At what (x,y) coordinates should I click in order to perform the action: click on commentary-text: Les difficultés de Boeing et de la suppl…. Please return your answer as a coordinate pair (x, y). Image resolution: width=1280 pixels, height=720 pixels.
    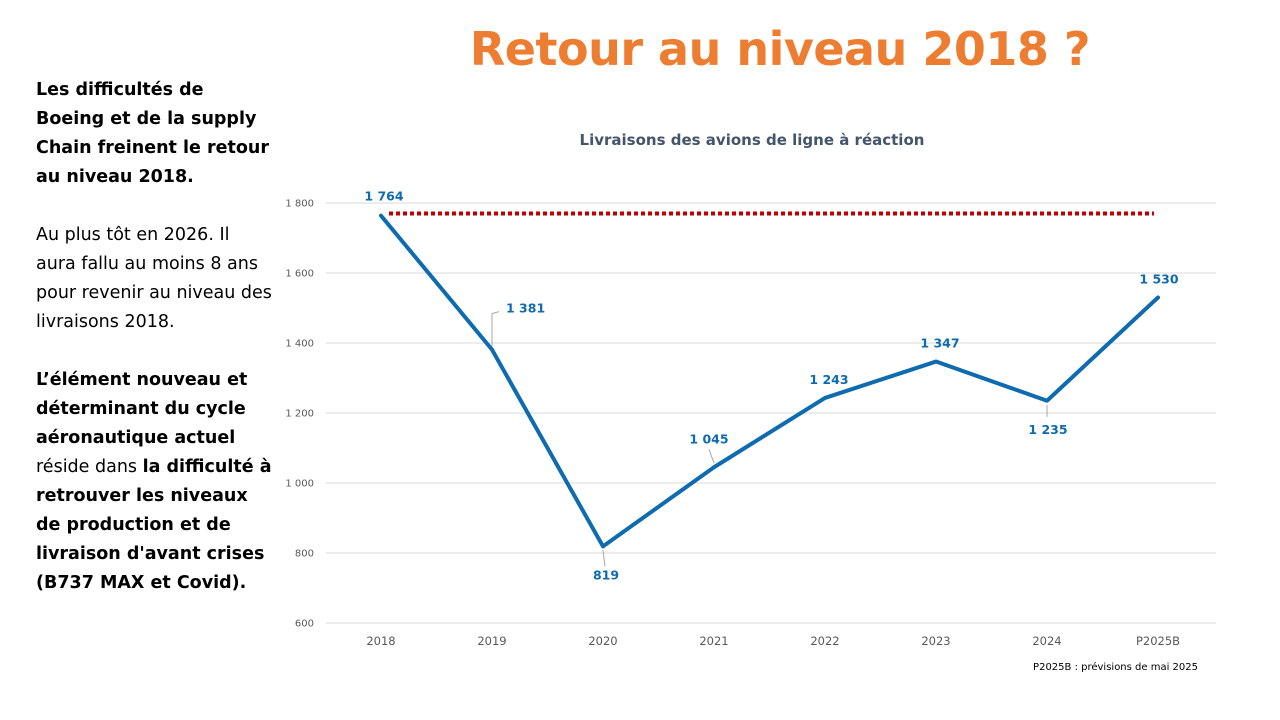
    Looking at the image, I should click on (154, 351).